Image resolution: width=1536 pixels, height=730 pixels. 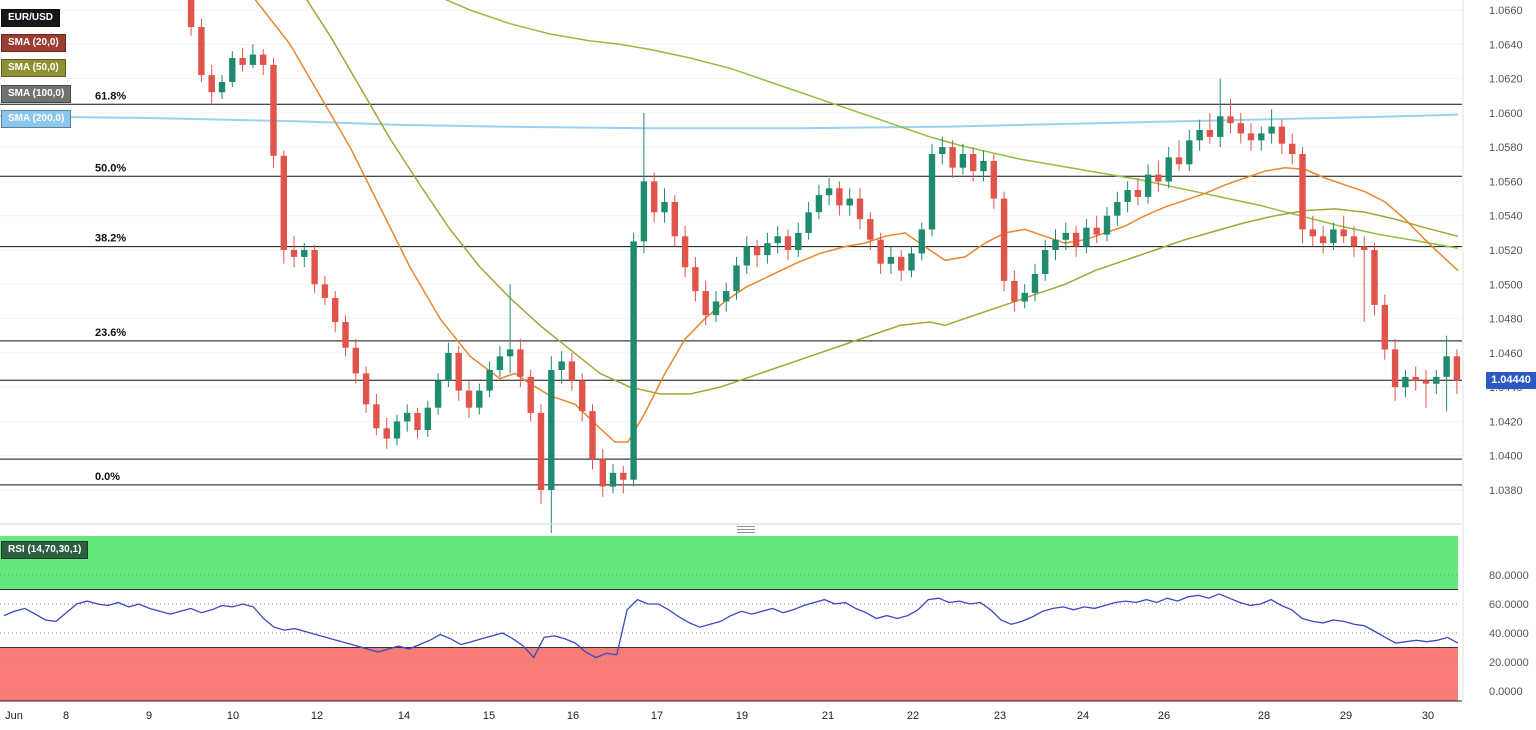 I want to click on price-axis-label: 1.0480, so click(x=1506, y=320).